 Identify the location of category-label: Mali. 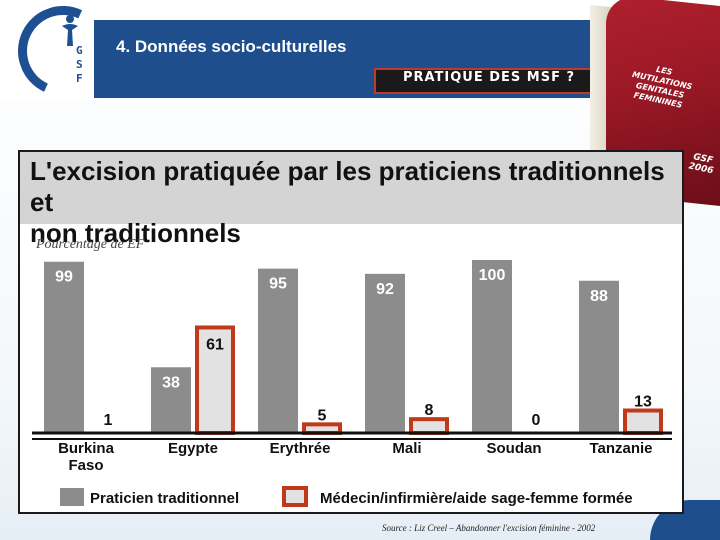
(406, 448).